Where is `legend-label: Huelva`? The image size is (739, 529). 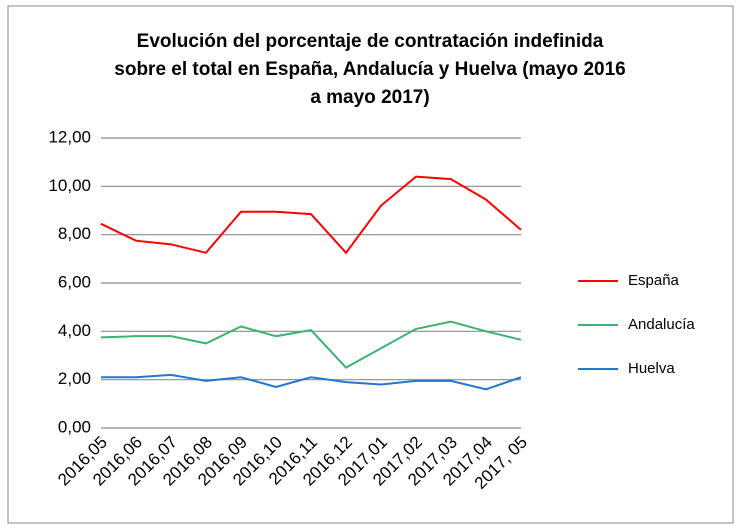 legend-label: Huelva is located at coordinates (651, 368).